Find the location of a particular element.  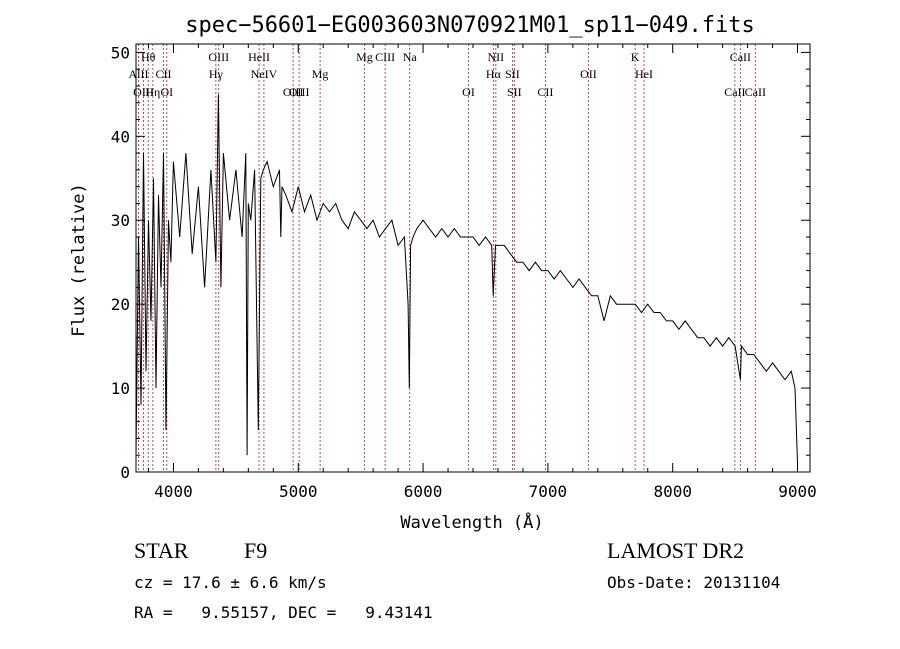

survey-name: LAMOST DR2 is located at coordinates (676, 550).